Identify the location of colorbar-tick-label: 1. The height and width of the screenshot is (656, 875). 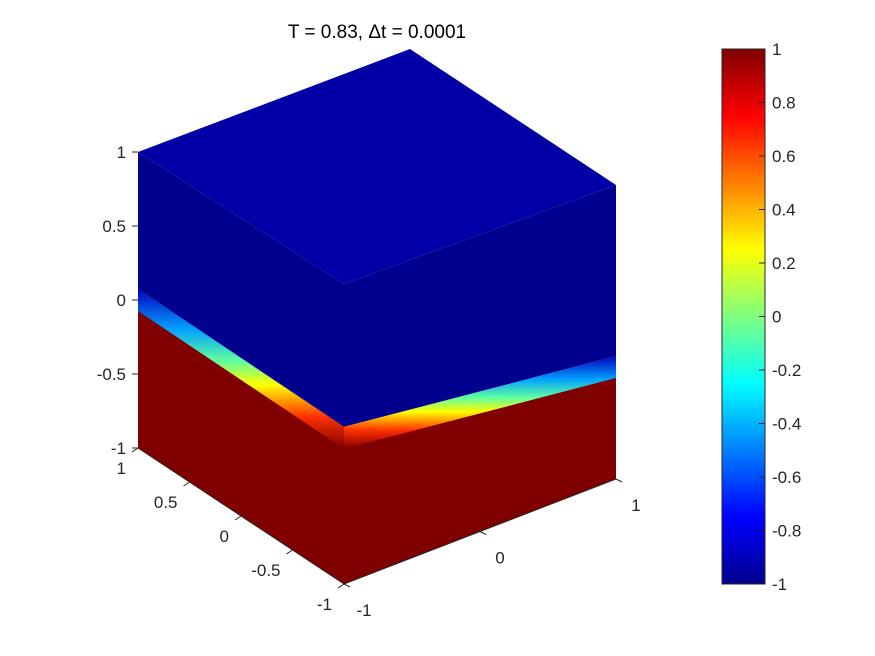
(776, 49).